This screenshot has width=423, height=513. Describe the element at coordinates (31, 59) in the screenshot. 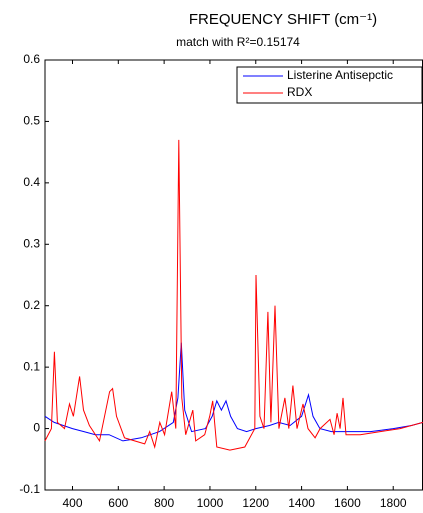

I see `y-tick-label: 0.6` at that location.